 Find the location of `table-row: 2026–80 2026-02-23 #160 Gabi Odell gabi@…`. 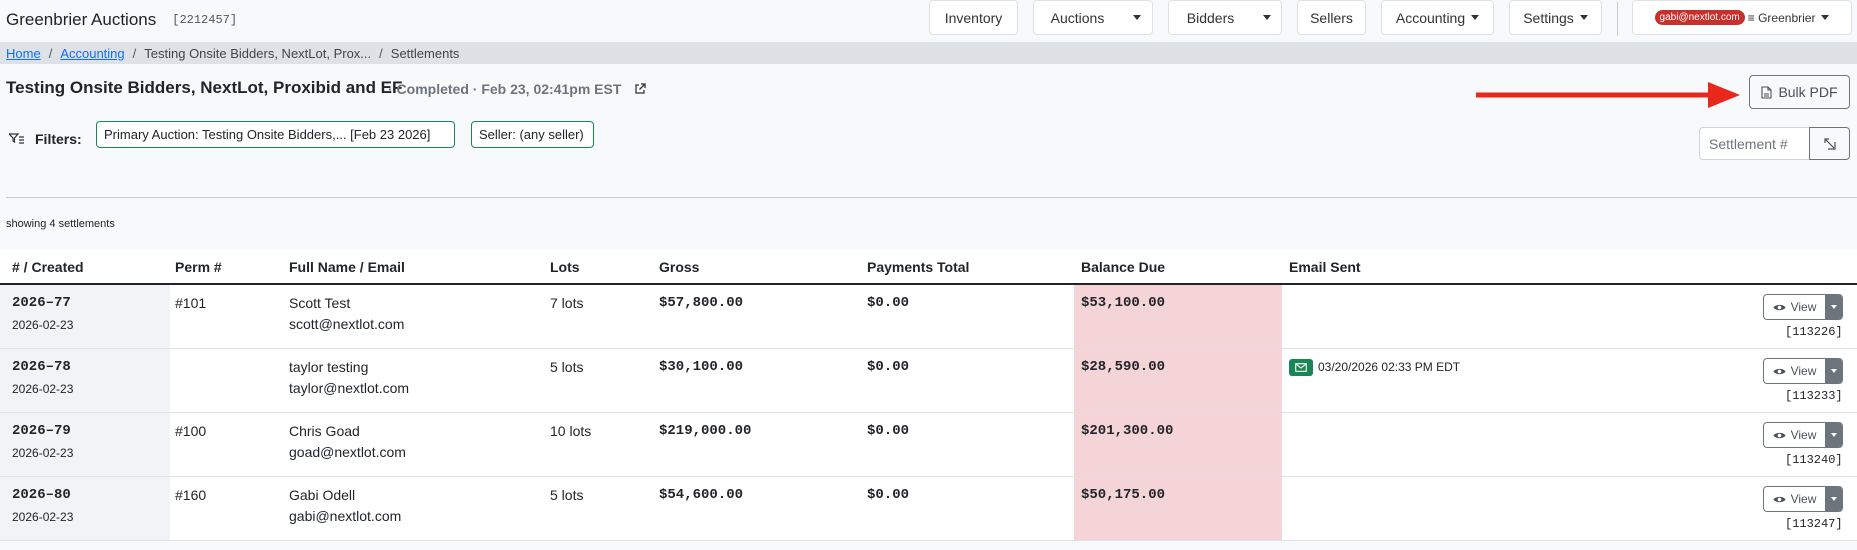

table-row: 2026–80 2026-02-23 #160 Gabi Odell gabi@… is located at coordinates (928, 509).